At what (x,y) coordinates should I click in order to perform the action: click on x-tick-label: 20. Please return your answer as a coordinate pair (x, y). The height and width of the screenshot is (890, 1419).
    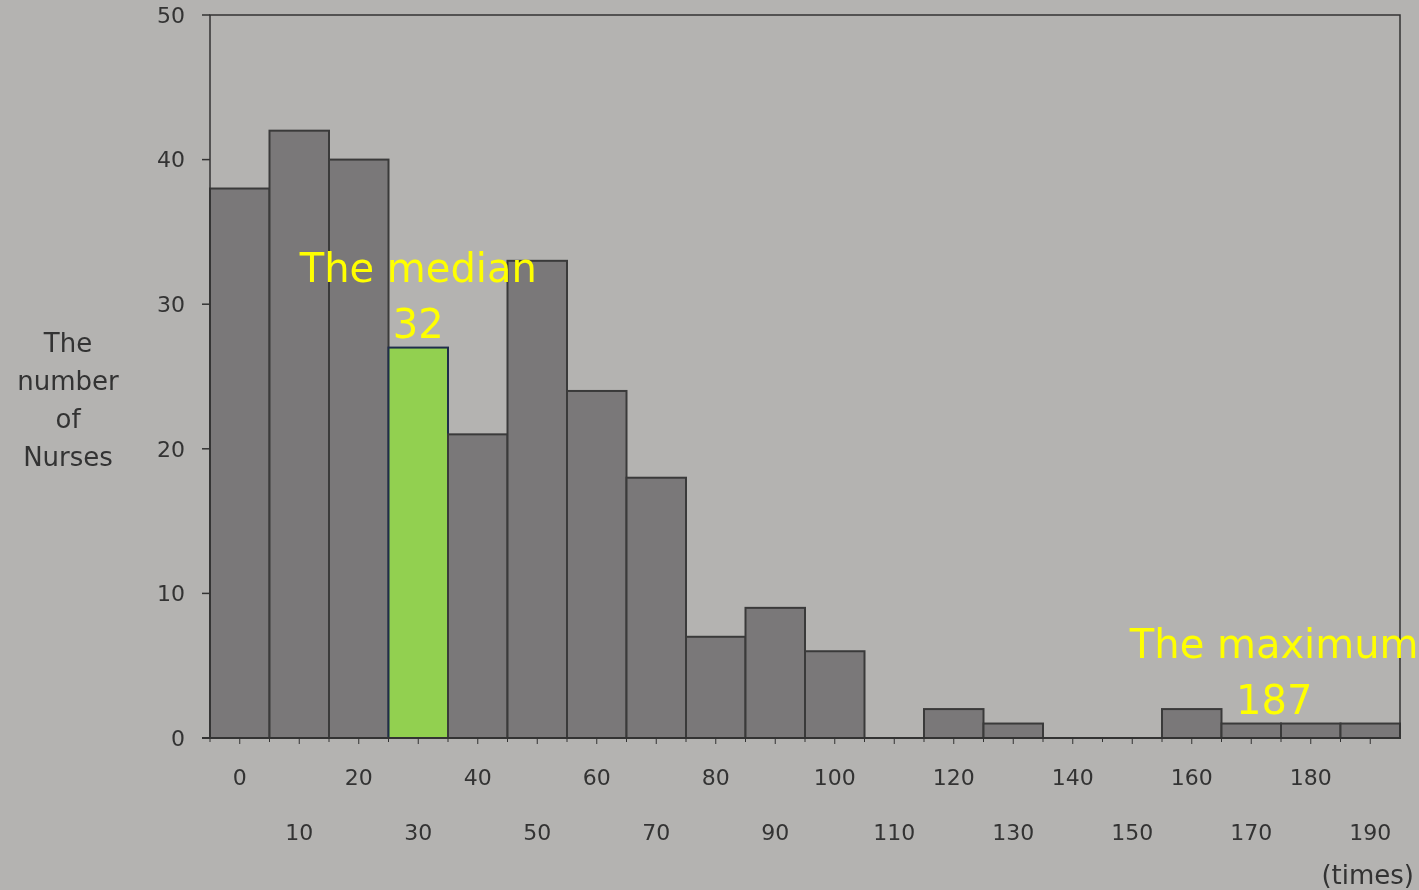
    Looking at the image, I should click on (358, 777).